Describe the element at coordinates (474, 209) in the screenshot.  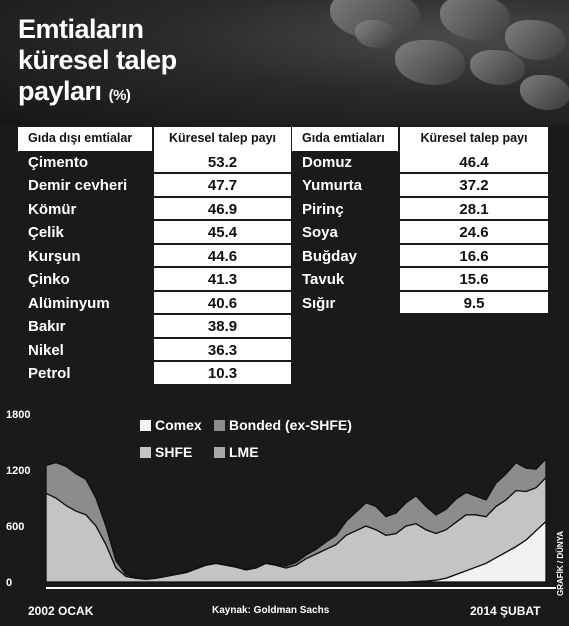
I see `demand-share-value: 28.1` at that location.